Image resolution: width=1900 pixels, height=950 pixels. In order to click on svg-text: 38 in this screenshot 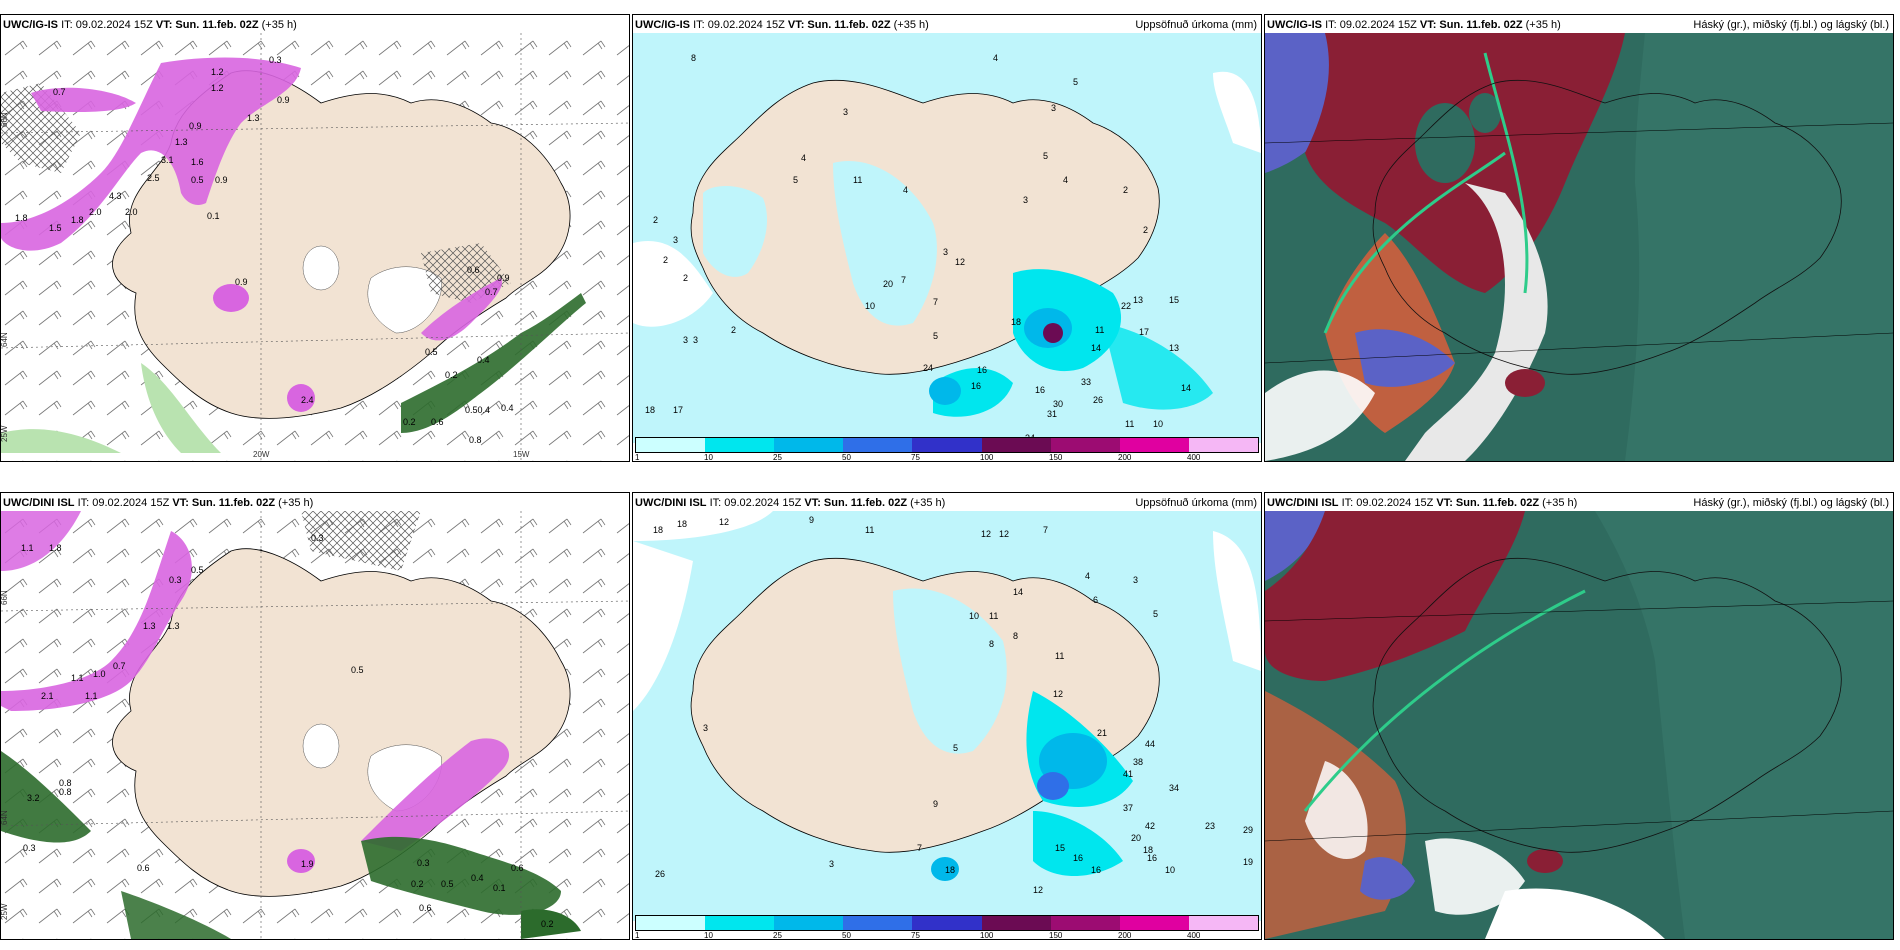, I will do `click(1138, 762)`.